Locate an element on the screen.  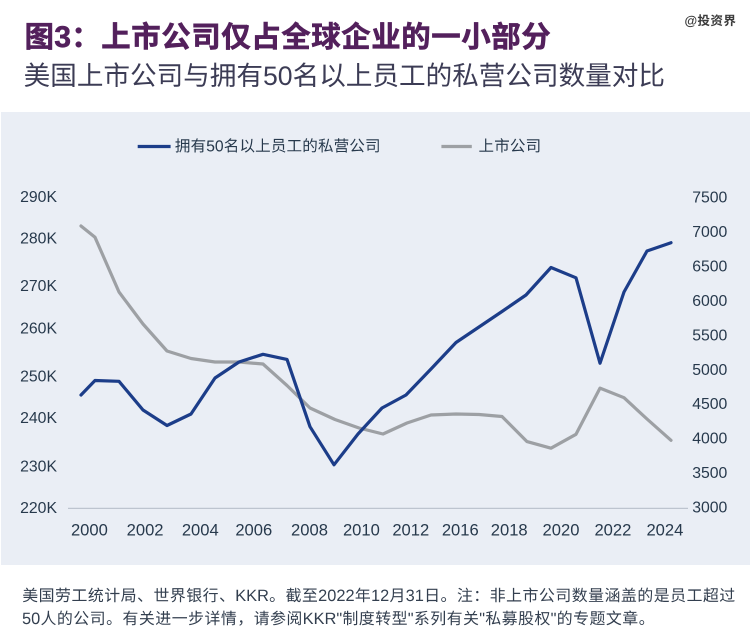
svg-text: 4500 is located at coordinates (709, 404).